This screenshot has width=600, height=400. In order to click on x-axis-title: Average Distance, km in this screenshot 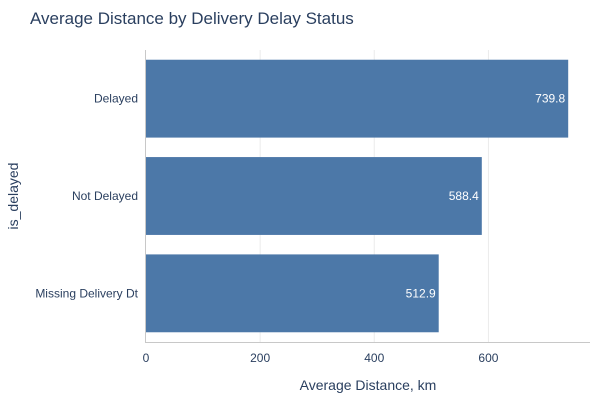, I will do `click(368, 385)`.